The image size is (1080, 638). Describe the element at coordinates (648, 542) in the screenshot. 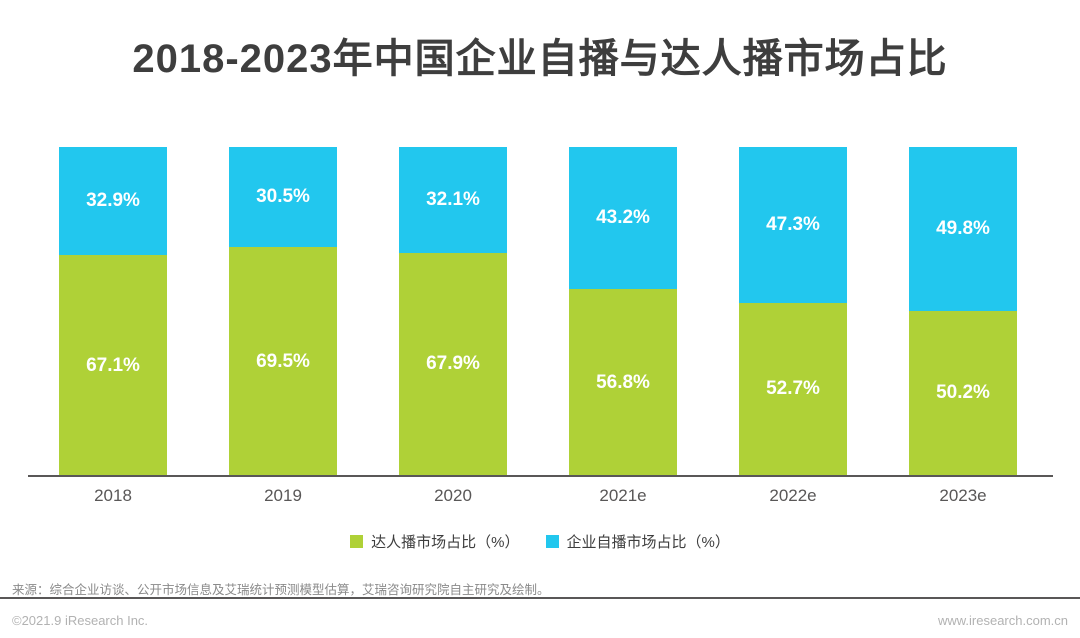

I see `legend-label: 企业自播市场占比（%）` at that location.